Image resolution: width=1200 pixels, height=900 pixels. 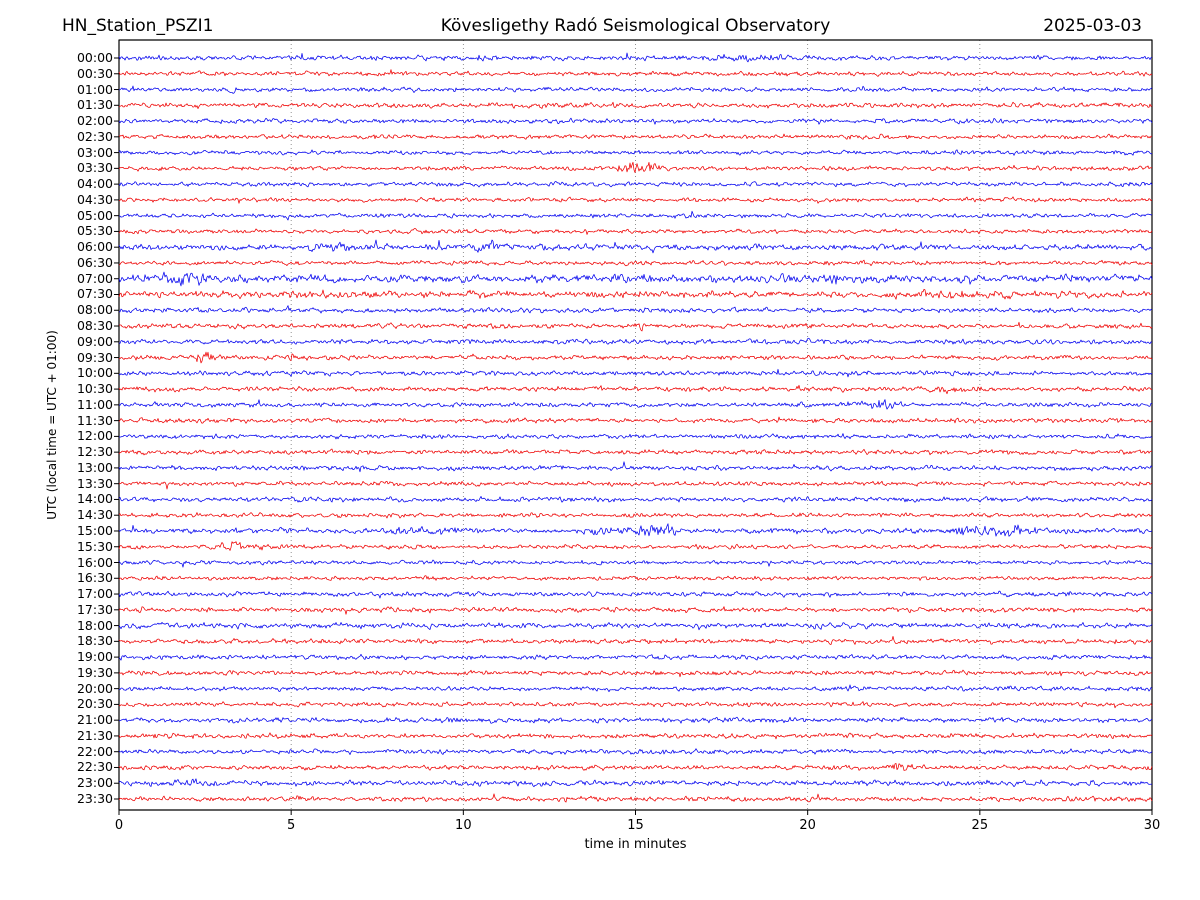 I want to click on time-row-label: 17:00, so click(x=94, y=594).